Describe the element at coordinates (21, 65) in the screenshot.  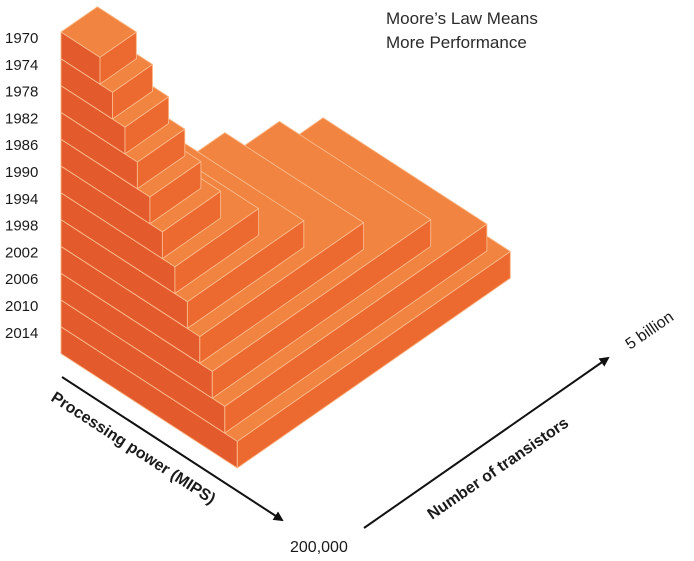
I see `year-label-1974: 1974` at that location.